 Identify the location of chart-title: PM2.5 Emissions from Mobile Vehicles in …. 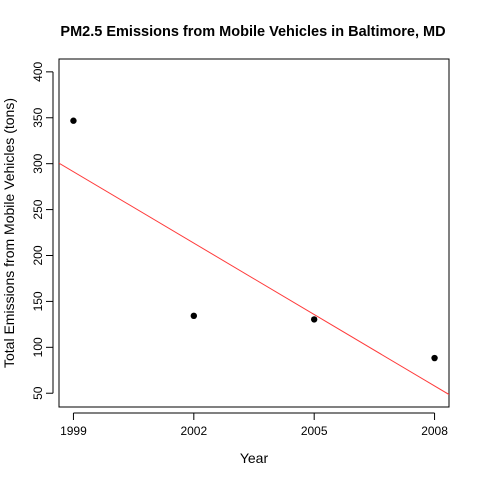
(252, 32).